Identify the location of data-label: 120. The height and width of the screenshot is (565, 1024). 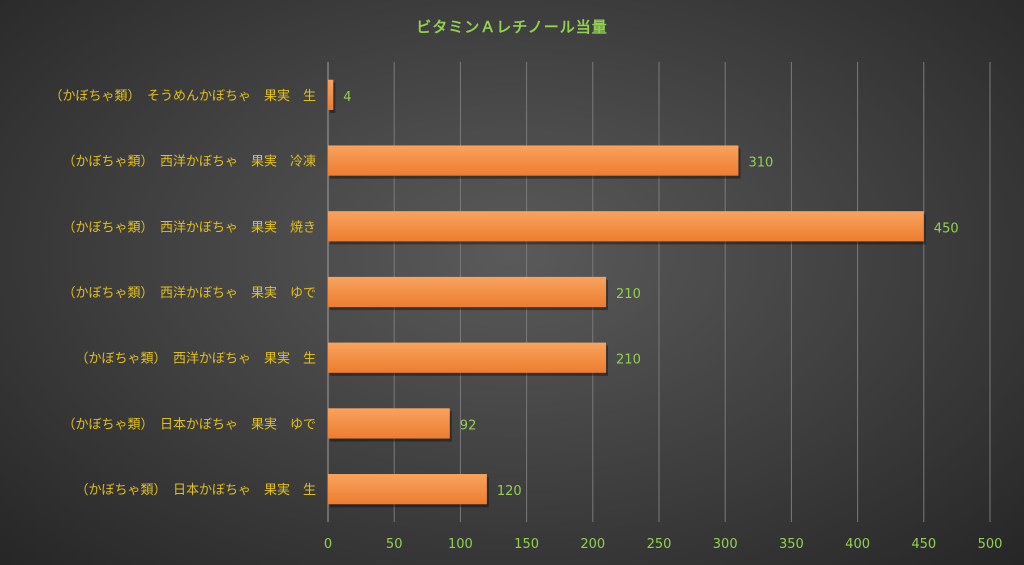
(509, 491).